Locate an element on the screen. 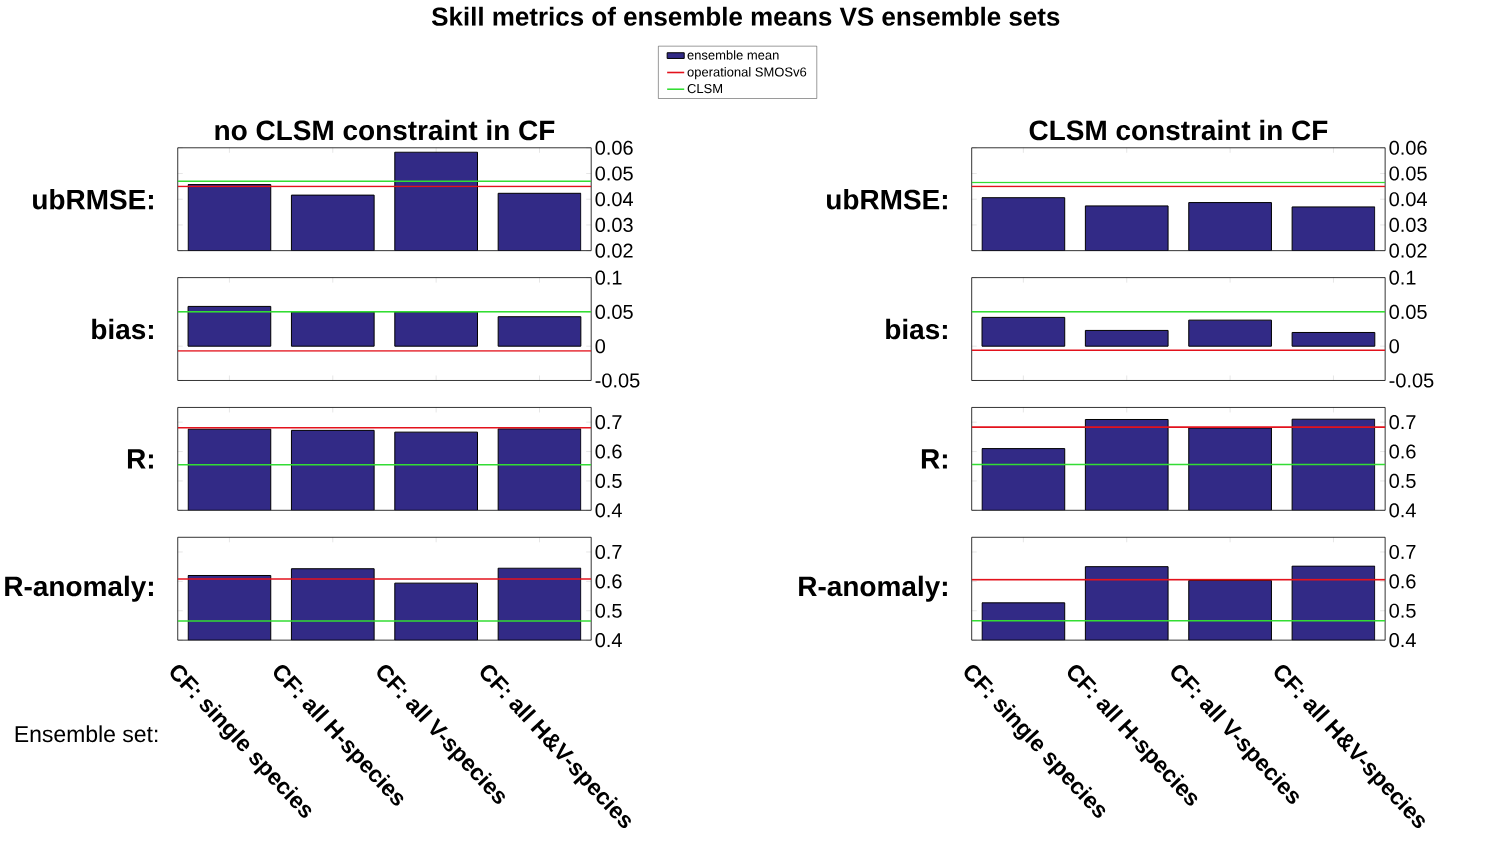 Image resolution: width=1486 pixels, height=855 pixels. text: Skill metrics of ensemble means VS ensemble sets is located at coordinates (745, 16).